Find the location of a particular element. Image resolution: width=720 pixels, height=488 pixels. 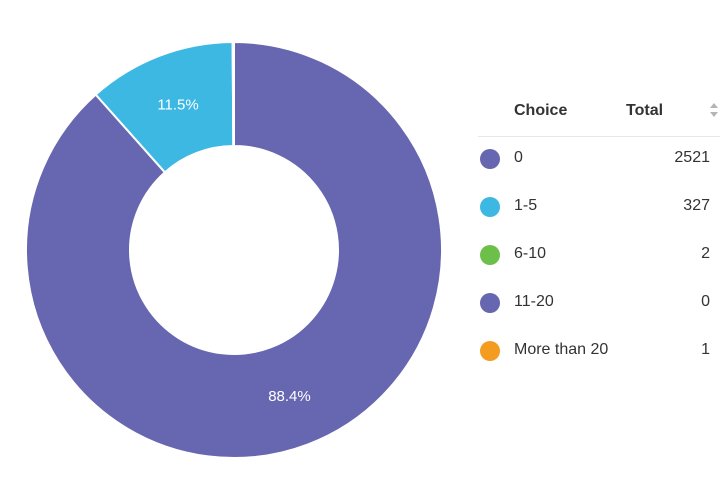

legend-label: 11-20 is located at coordinates (534, 301).